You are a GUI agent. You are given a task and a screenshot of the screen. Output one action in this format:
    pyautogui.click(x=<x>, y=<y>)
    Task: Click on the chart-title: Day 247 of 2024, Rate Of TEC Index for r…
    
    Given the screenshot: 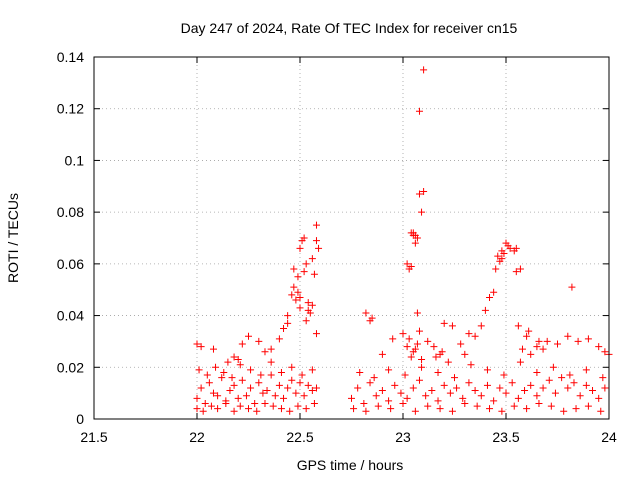 What is the action you would take?
    pyautogui.click(x=349, y=28)
    